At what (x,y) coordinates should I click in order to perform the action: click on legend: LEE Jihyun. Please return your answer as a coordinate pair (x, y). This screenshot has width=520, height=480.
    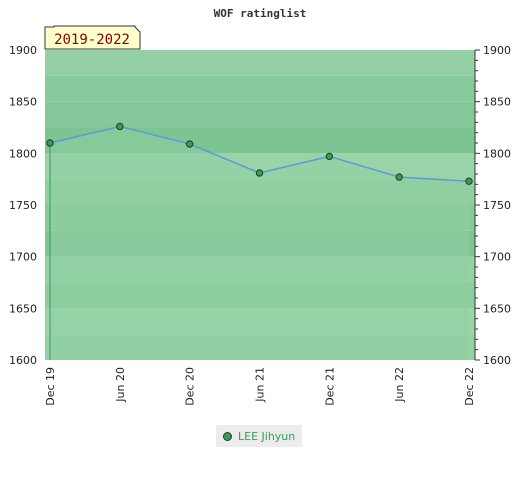
    Looking at the image, I should click on (259, 436).